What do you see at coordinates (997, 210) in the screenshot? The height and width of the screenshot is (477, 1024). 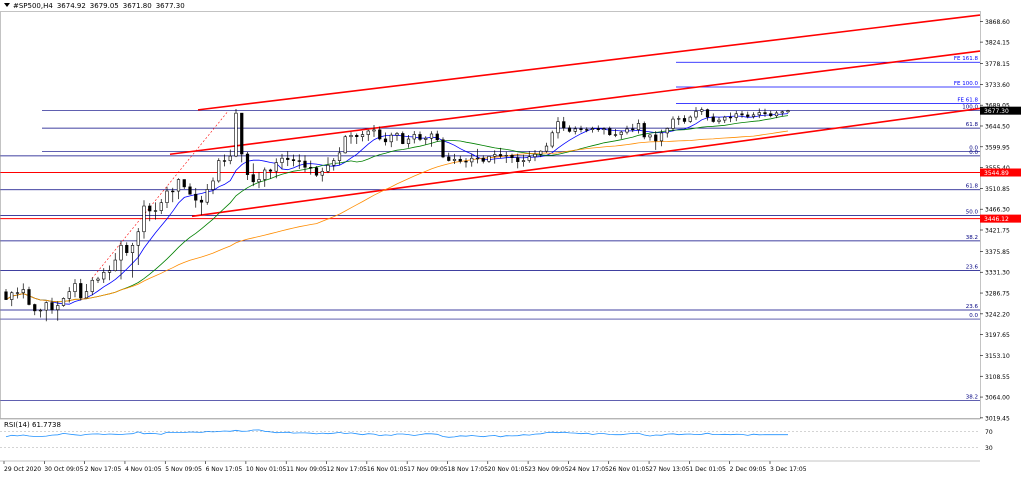 I see `price-tick-label: 3466.30` at bounding box center [997, 210].